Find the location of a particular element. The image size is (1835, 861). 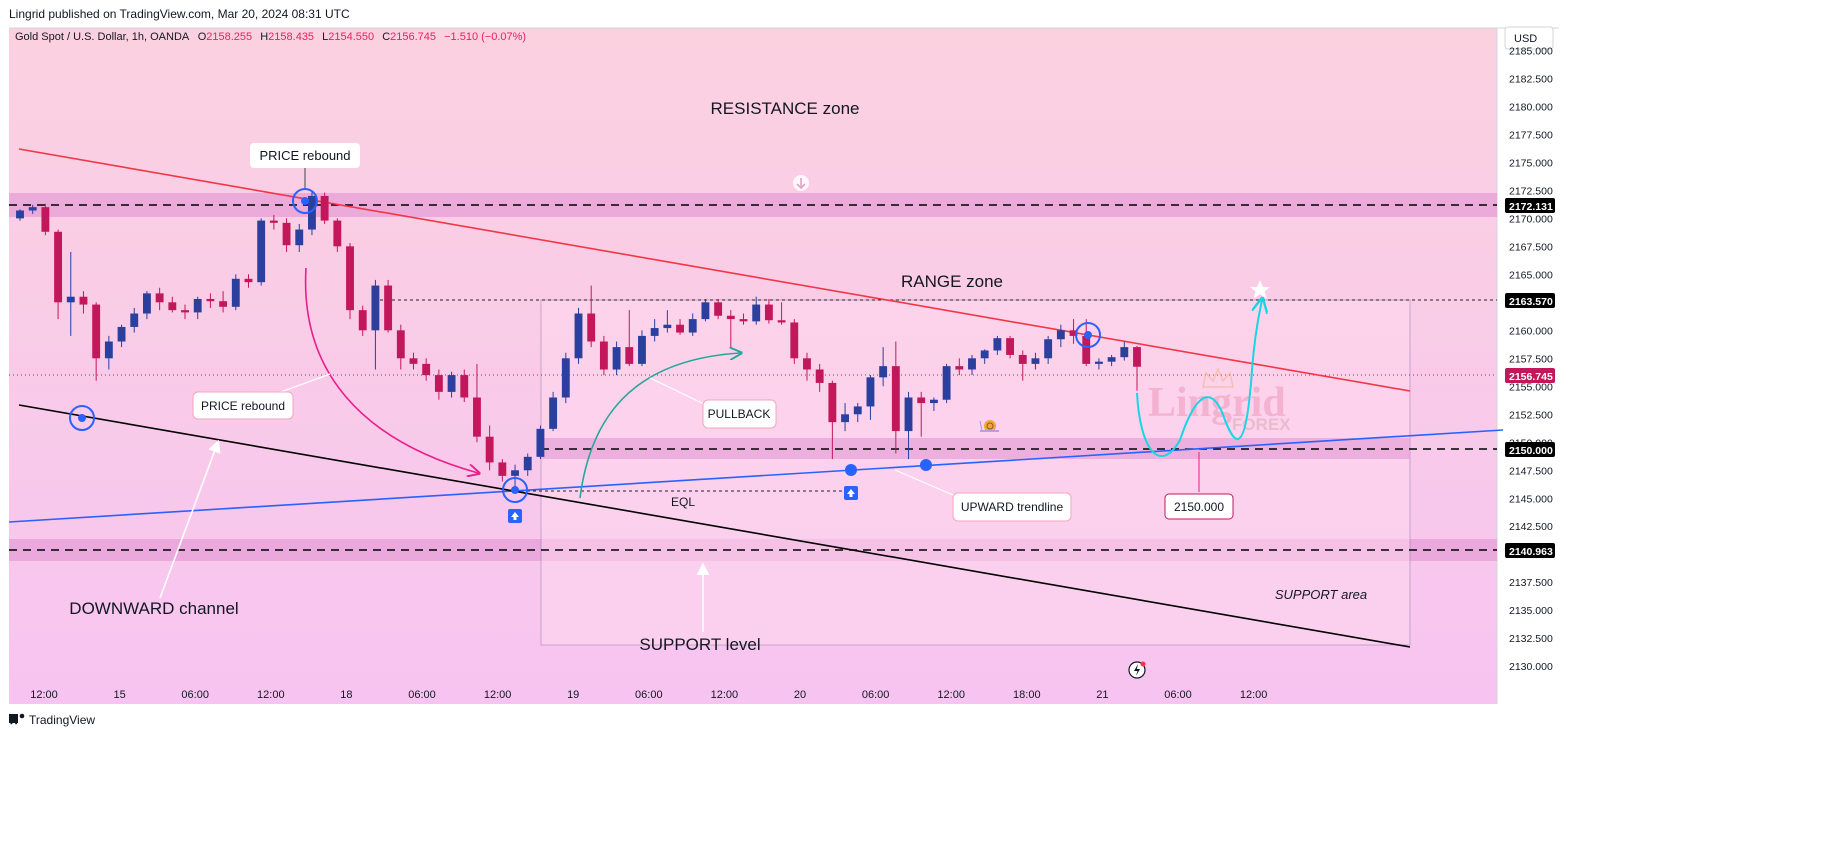

high-value: 2158.435 is located at coordinates (291, 37).